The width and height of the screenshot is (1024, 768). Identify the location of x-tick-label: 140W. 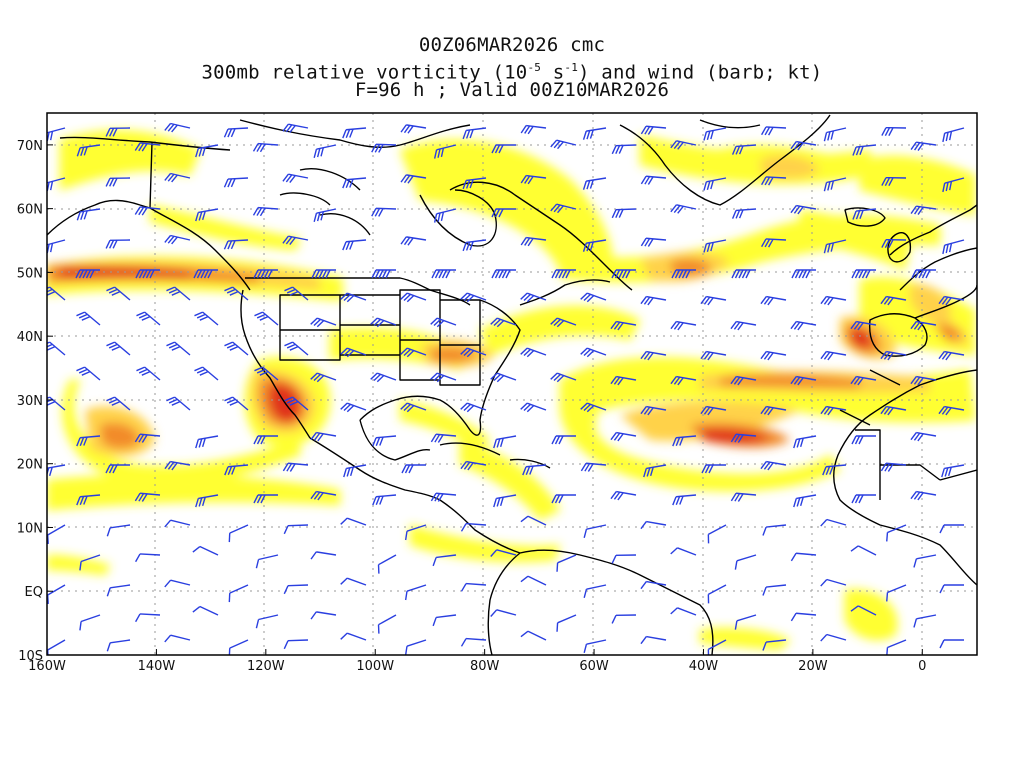
(157, 666).